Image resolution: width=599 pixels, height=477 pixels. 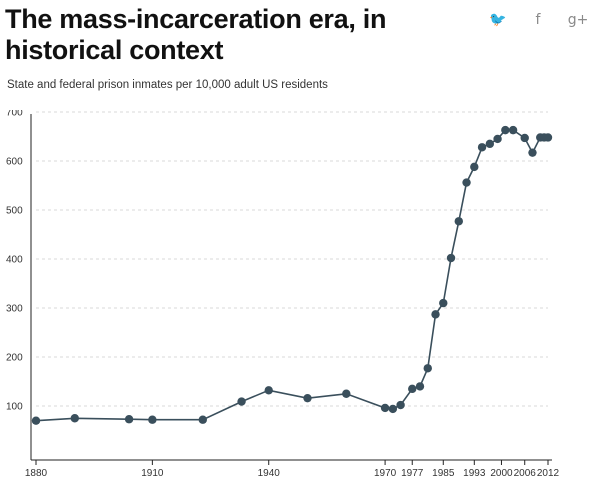 What do you see at coordinates (525, 472) in the screenshot?
I see `x-tick-label: 2006` at bounding box center [525, 472].